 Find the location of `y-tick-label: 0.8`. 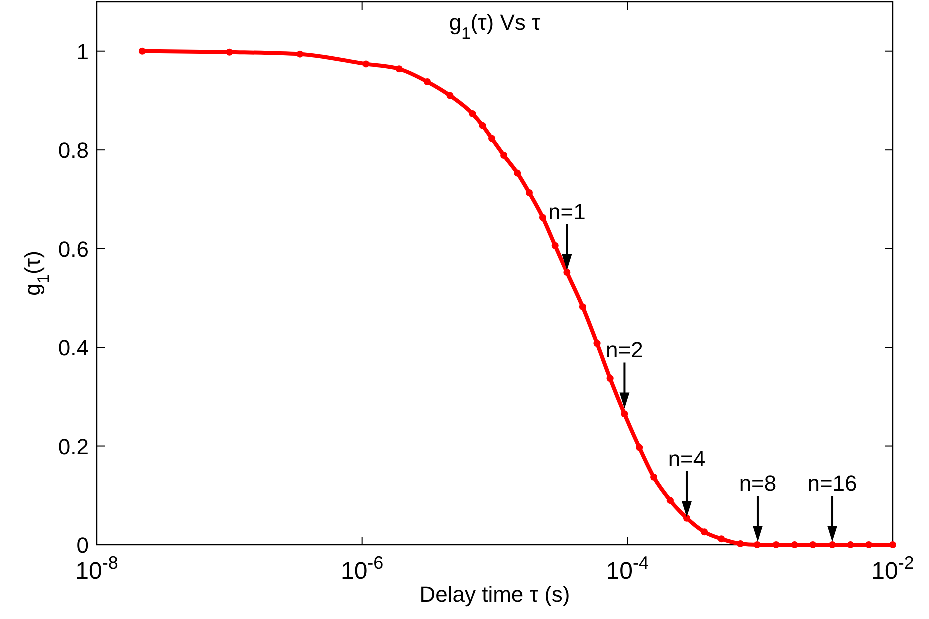

y-tick-label: 0.8 is located at coordinates (73, 151).